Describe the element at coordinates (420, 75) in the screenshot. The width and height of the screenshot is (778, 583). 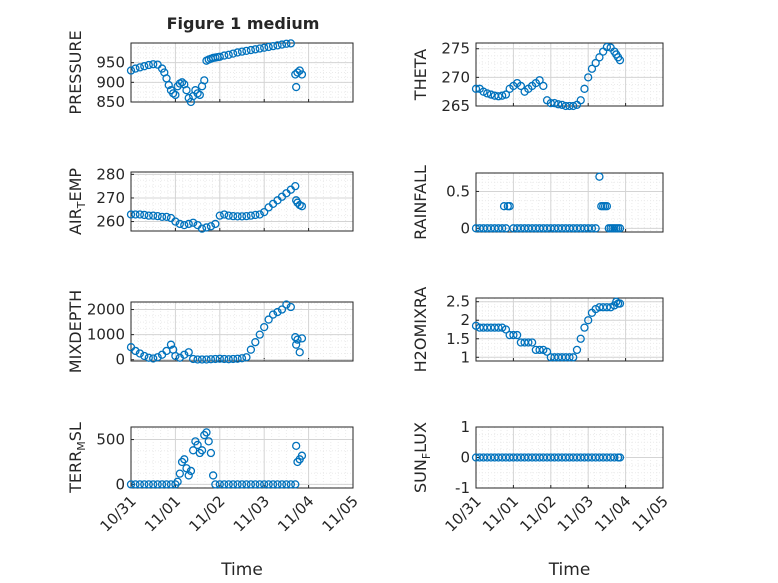
I see `y-axis-label: THETA` at that location.